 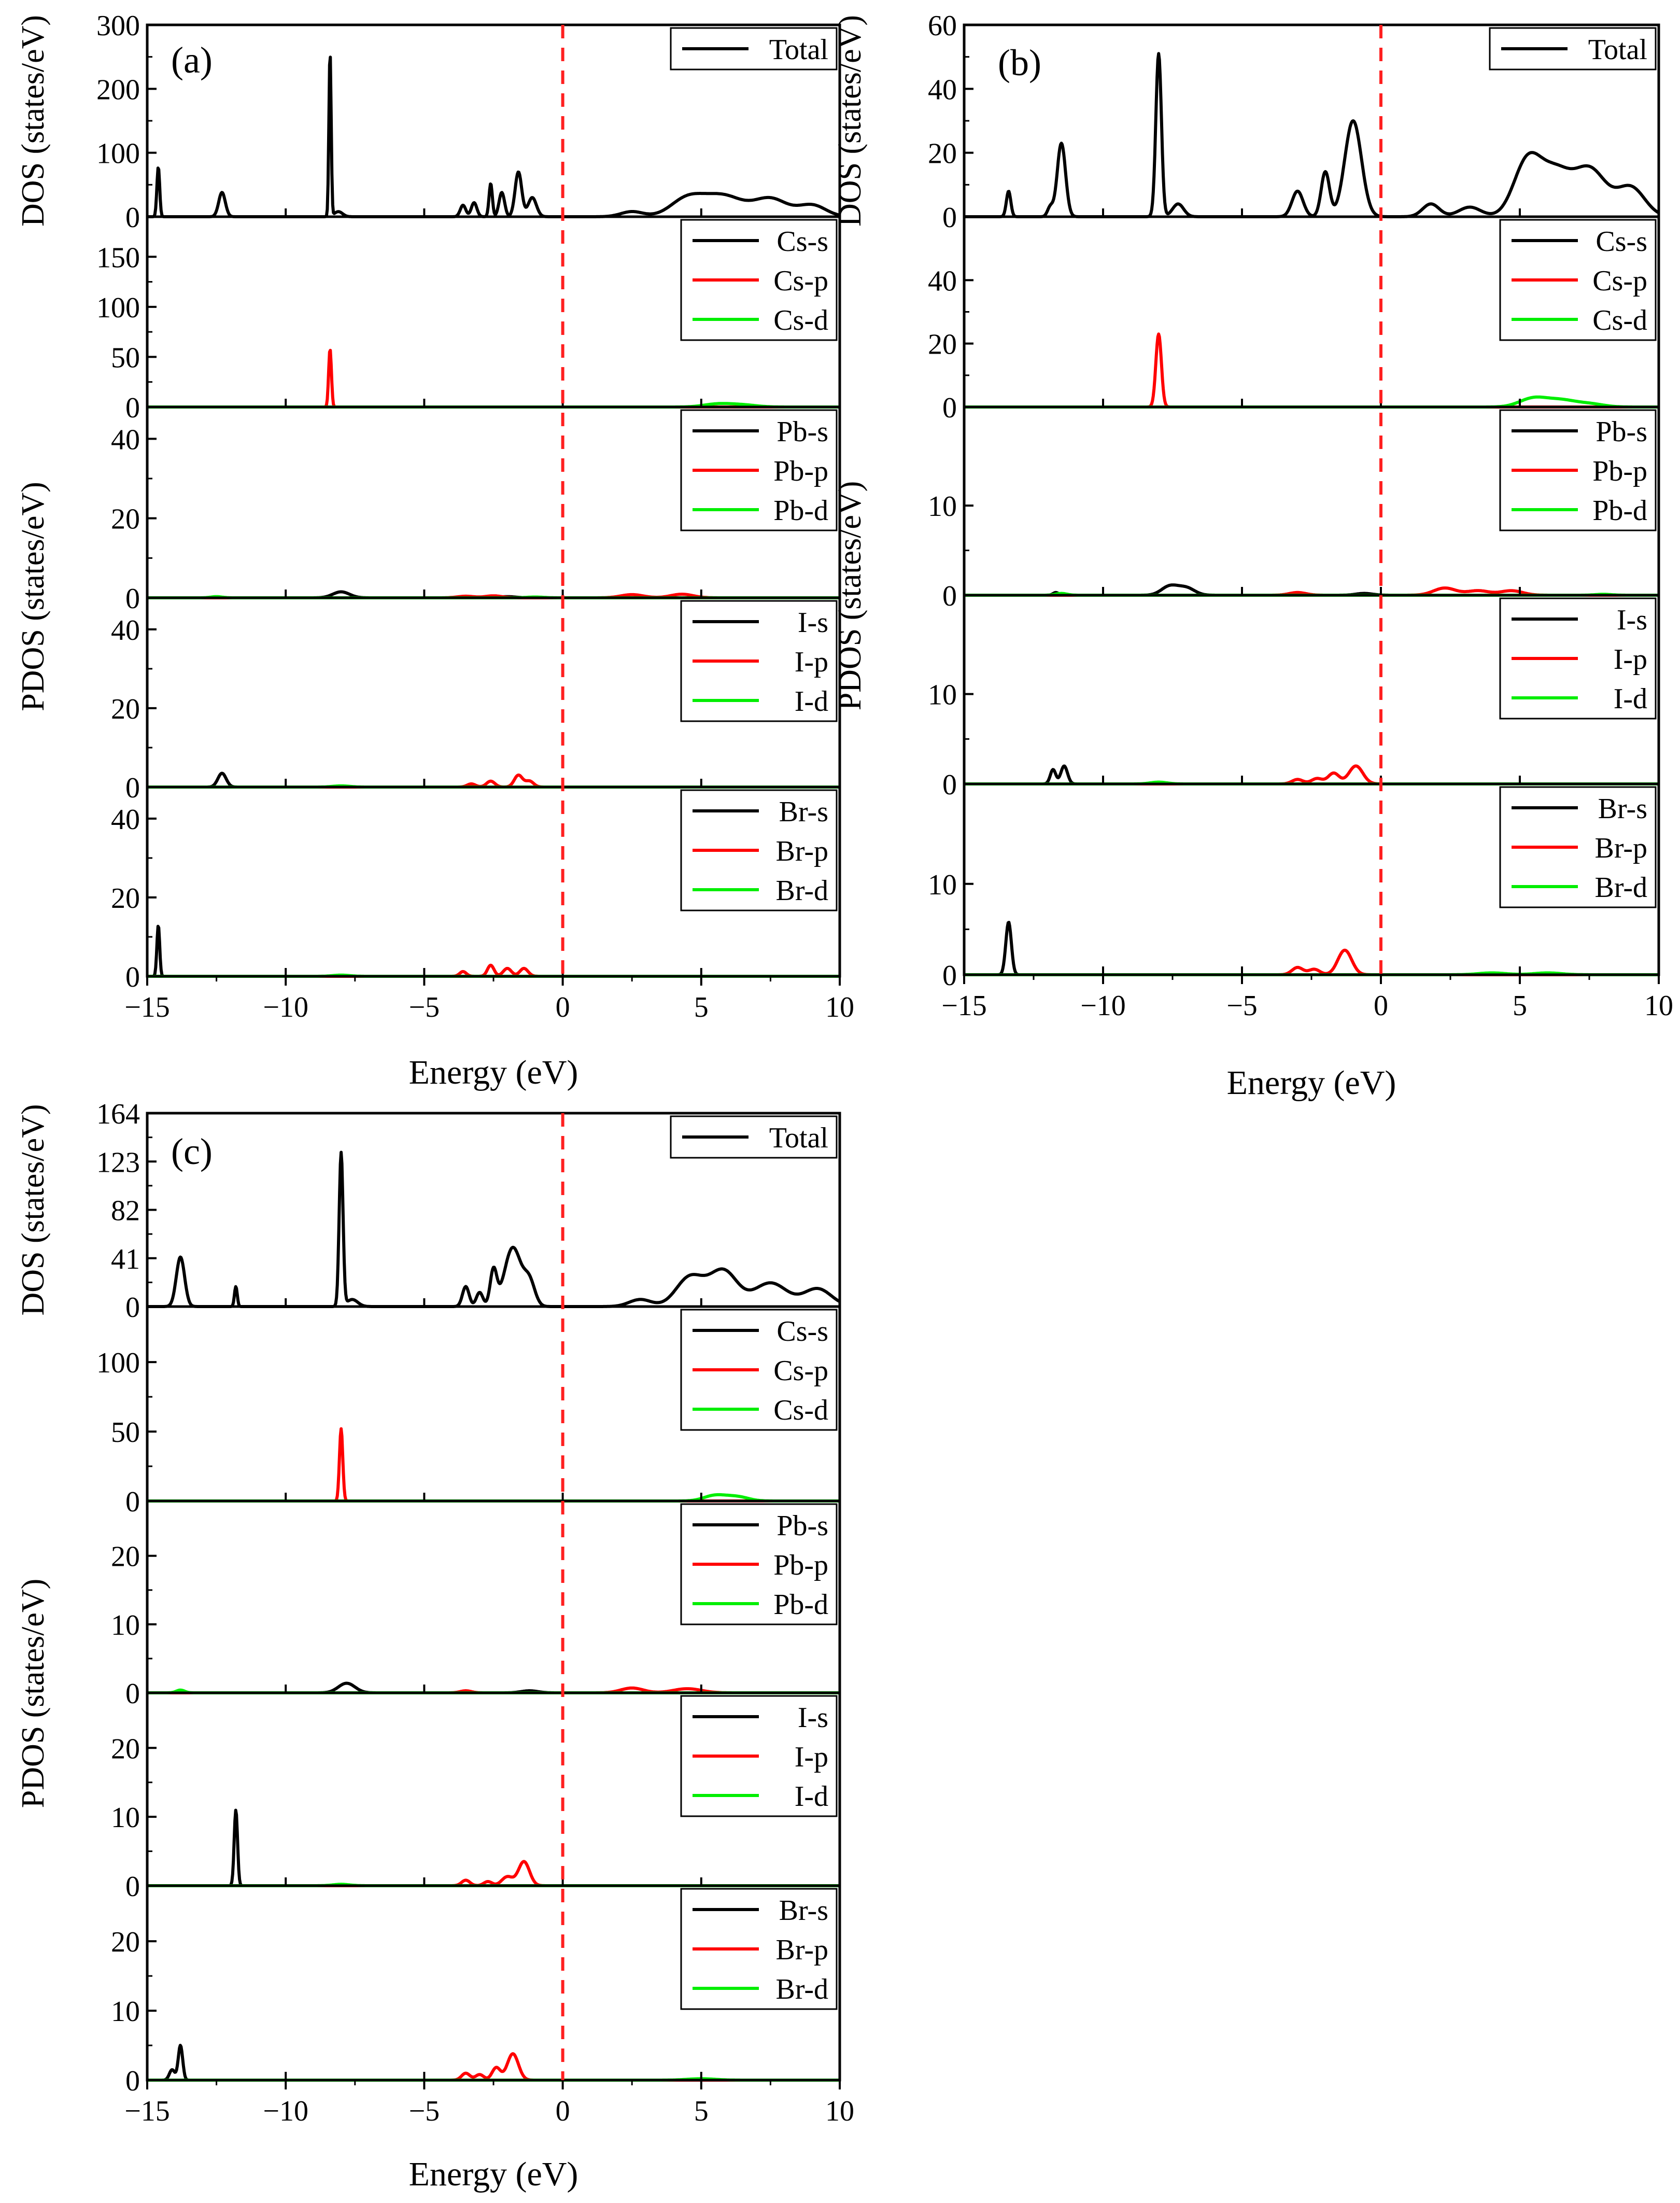 What do you see at coordinates (1311, 948) in the screenshot?
I see `series-line-br-s` at bounding box center [1311, 948].